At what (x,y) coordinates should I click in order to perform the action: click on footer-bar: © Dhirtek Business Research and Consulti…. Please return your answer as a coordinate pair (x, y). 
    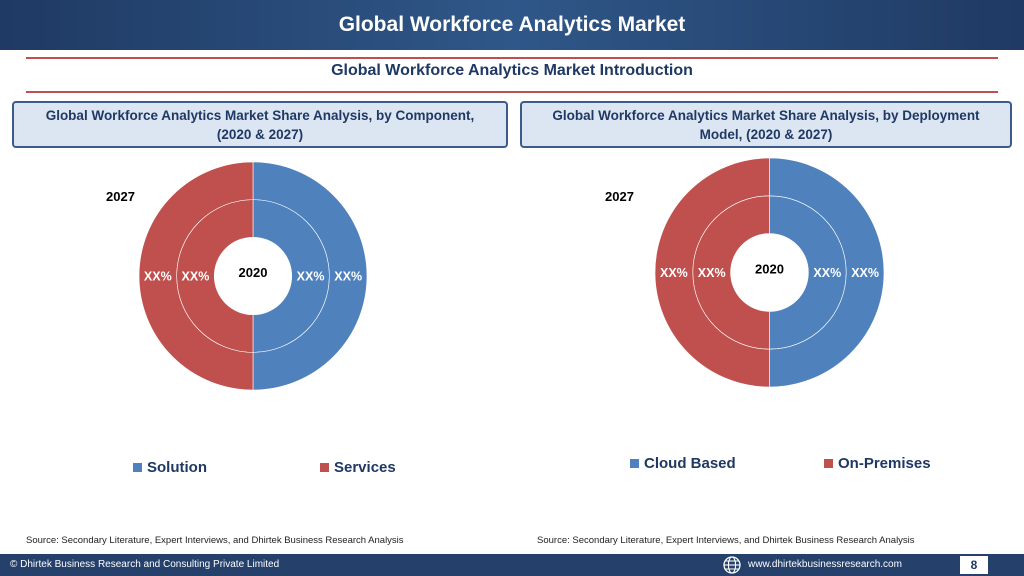
    Looking at the image, I should click on (512, 565).